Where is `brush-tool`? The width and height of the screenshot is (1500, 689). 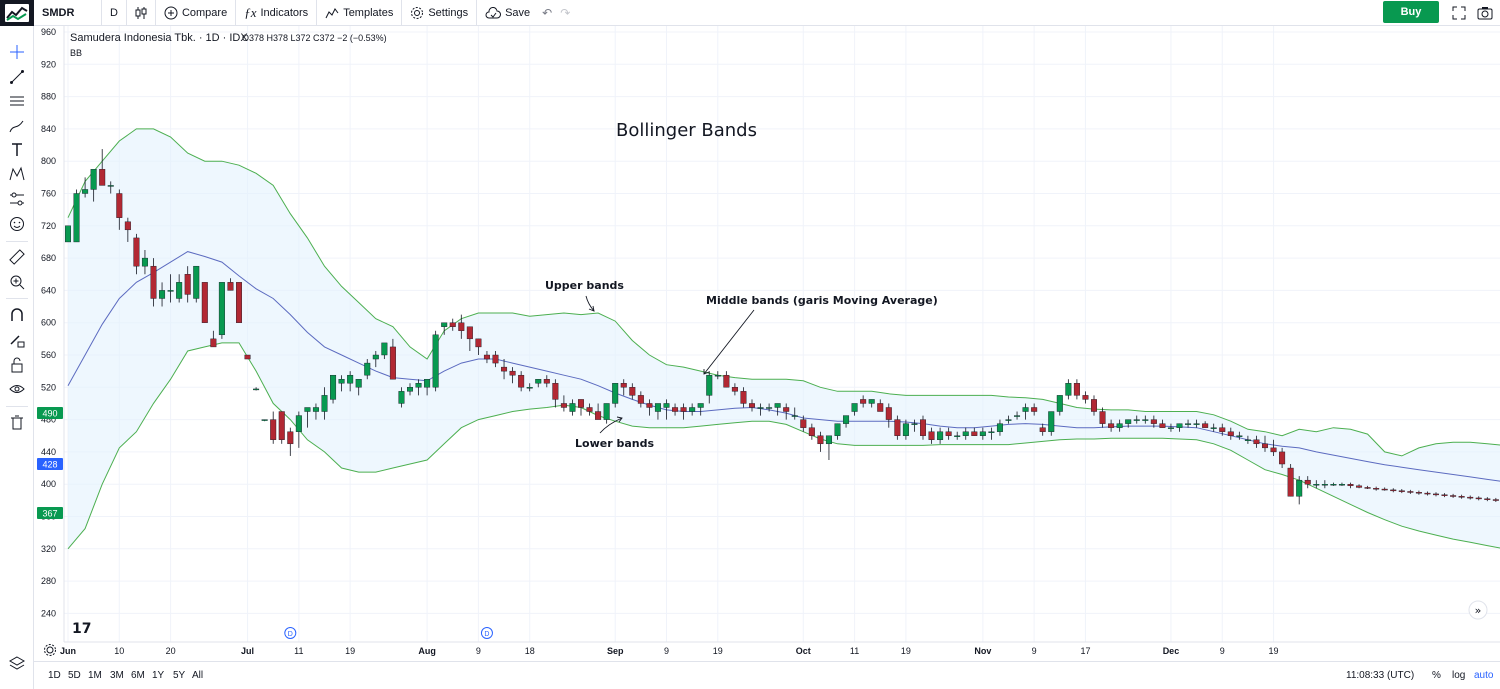
brush-tool is located at coordinates (17, 126).